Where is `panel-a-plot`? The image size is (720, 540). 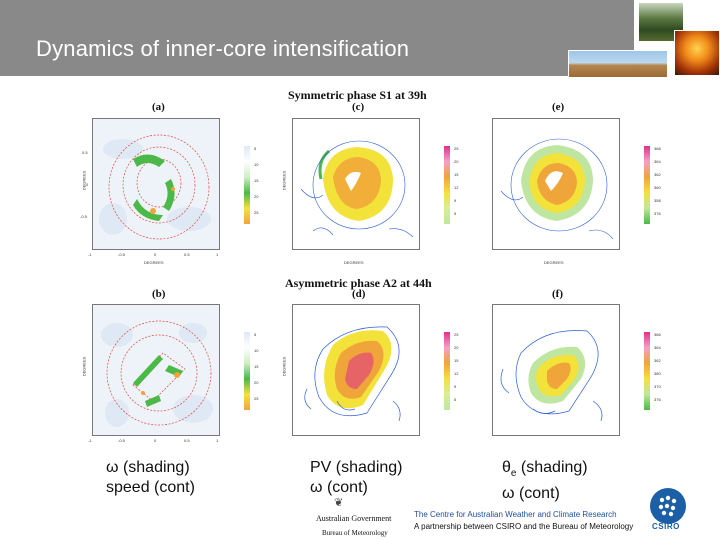
panel-a-plot is located at coordinates (156, 184).